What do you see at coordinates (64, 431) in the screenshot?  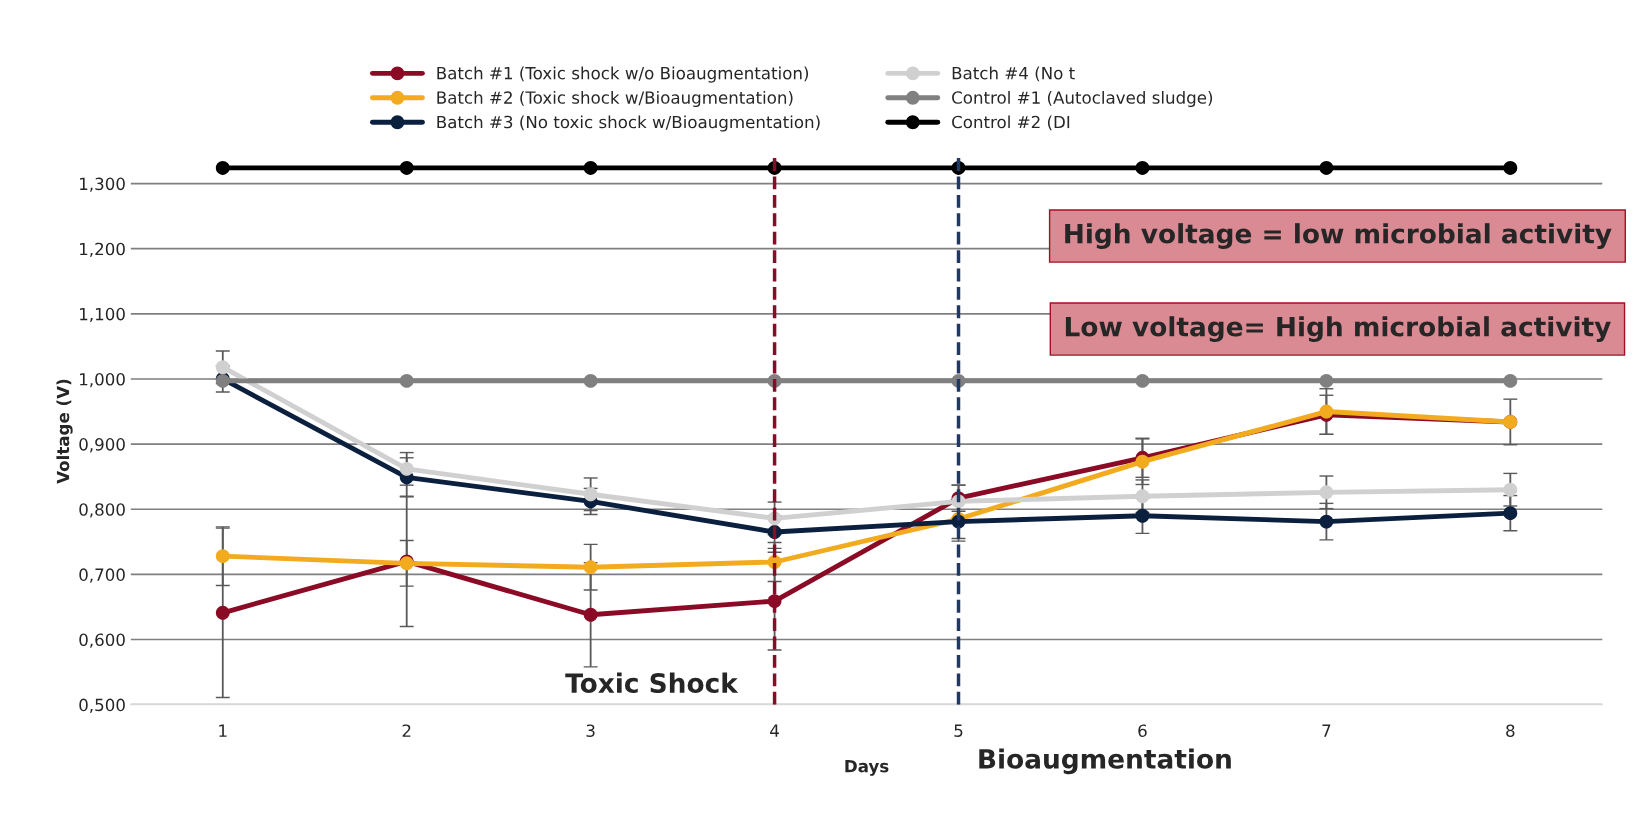 I see `y-axis-title: Voltage (V)` at bounding box center [64, 431].